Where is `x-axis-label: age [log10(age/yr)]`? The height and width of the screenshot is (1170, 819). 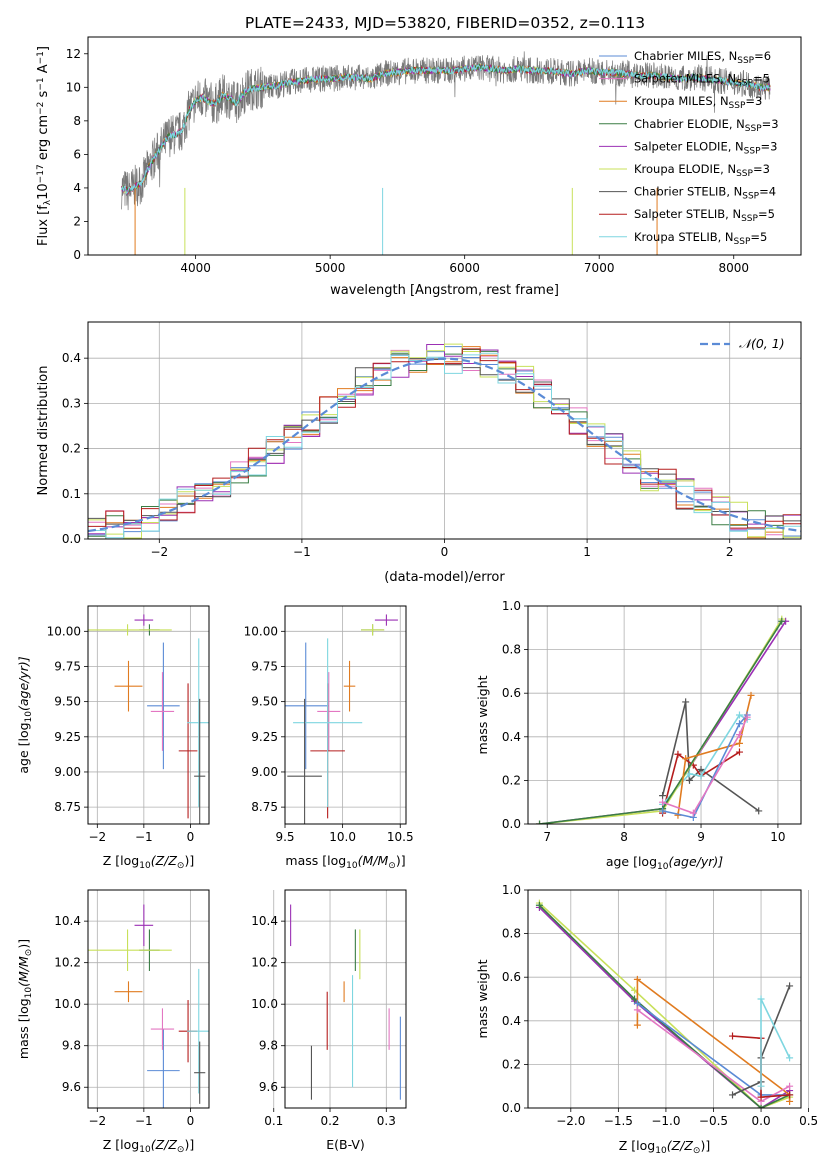 x-axis-label: age [log10(age/yr)] is located at coordinates (664, 863).